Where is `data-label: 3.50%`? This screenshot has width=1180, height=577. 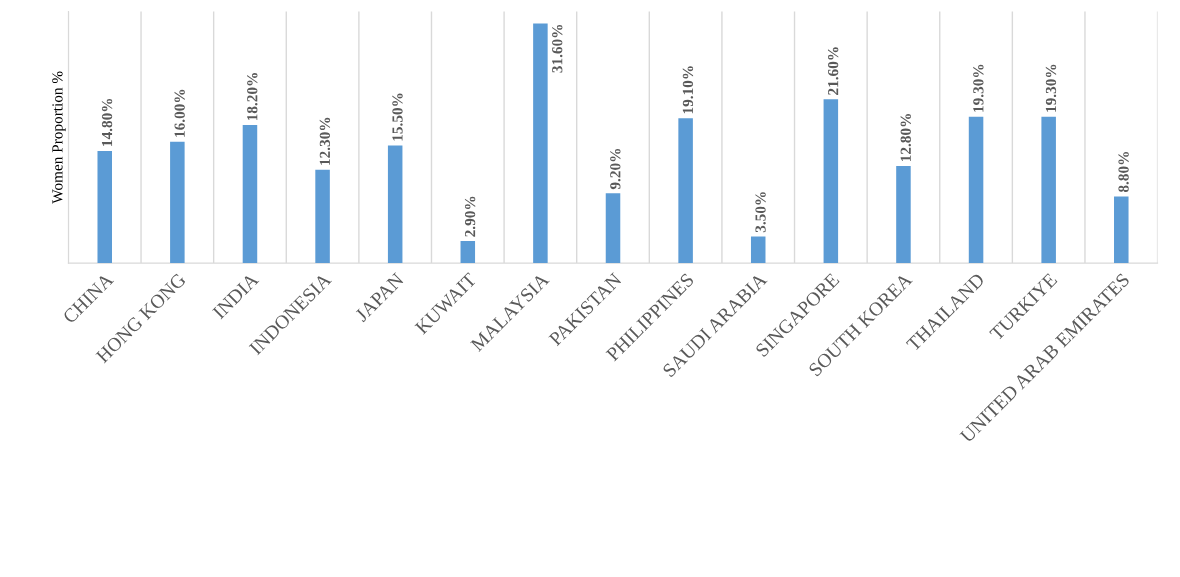
data-label: 3.50% is located at coordinates (760, 212).